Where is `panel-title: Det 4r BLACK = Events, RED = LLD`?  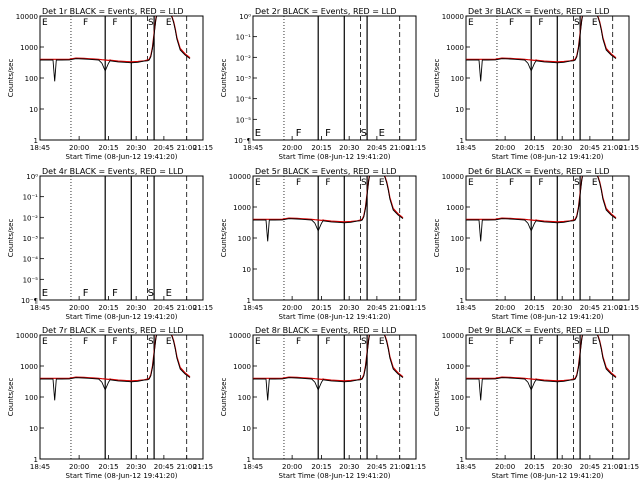
panel-title: Det 4r BLACK = Events, RED = LLD is located at coordinates (113, 171).